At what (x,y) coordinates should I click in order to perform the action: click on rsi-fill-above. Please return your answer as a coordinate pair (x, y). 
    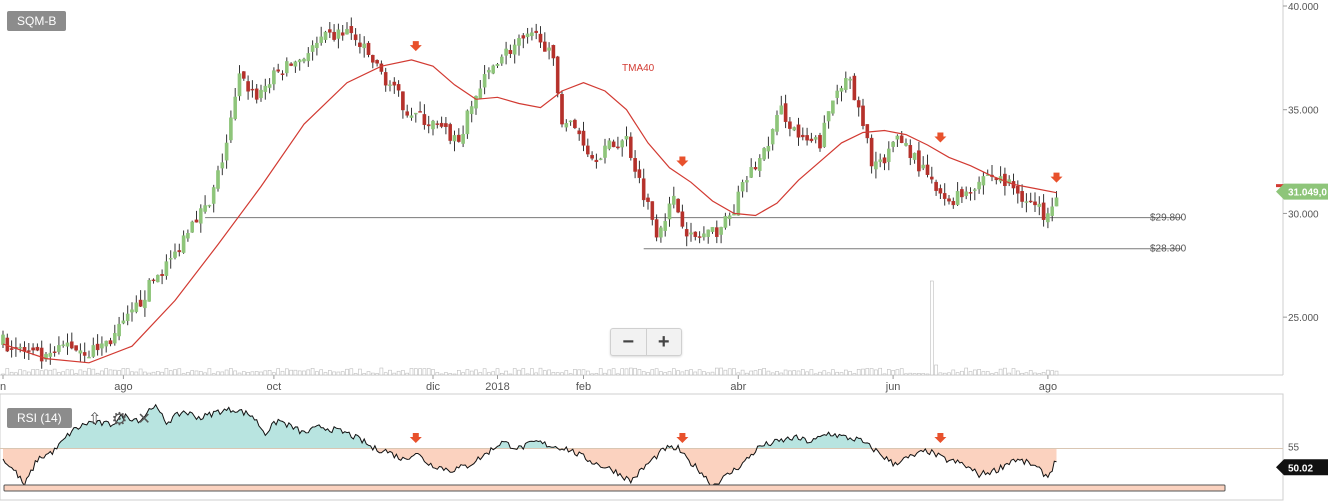
    Looking at the image, I should click on (530, 426).